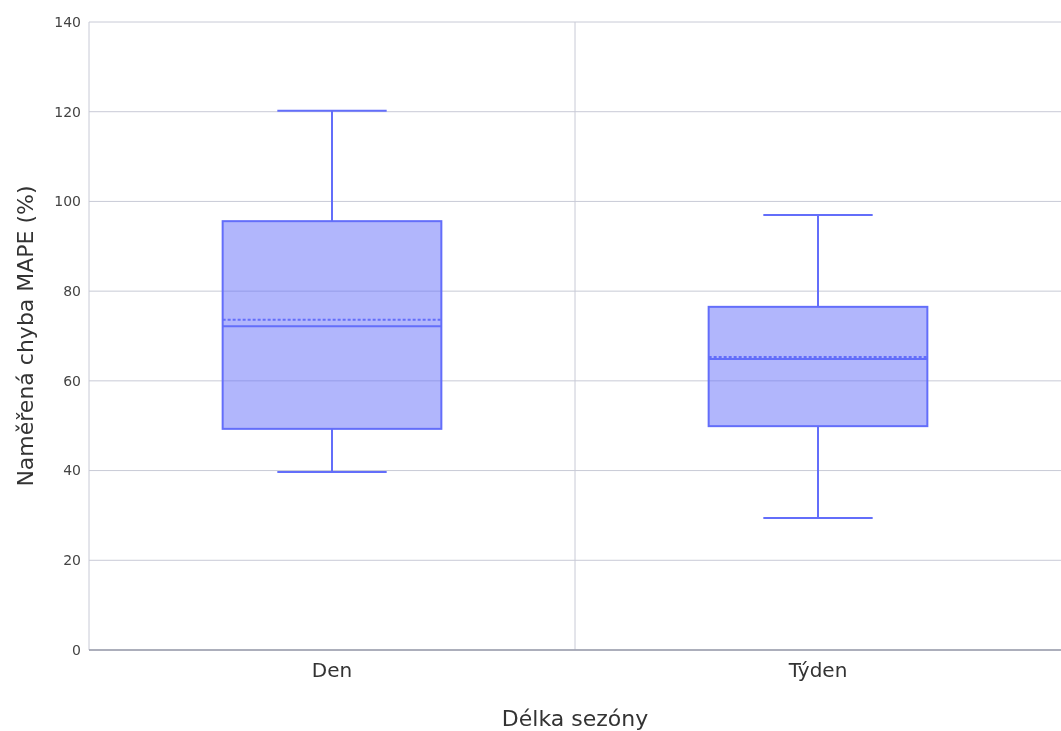  Describe the element at coordinates (72, 291) in the screenshot. I see `y-tick-label: 80` at that location.